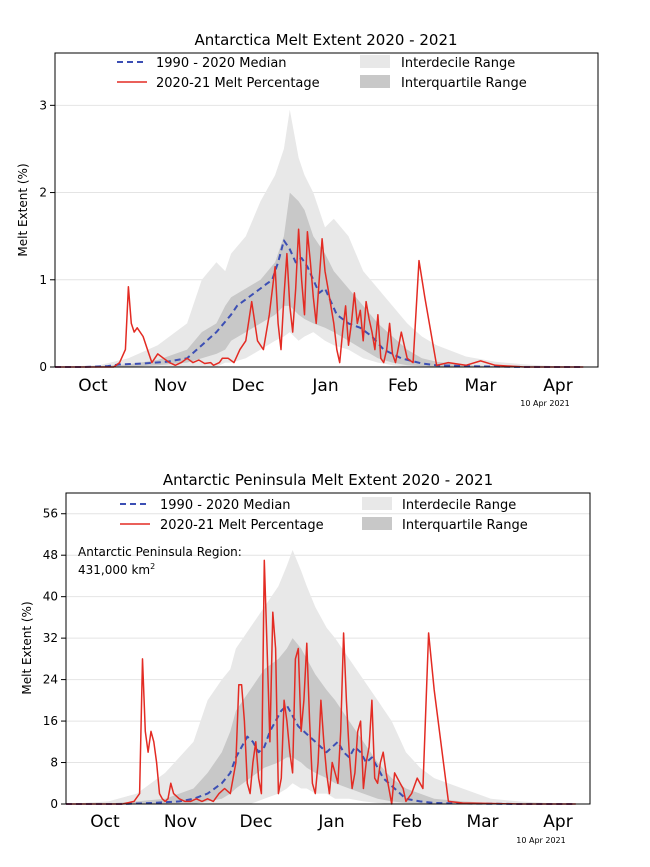 Image resolution: width=650 pixels, height=867 pixels. I want to click on y-tick-label: 3, so click(43, 105).